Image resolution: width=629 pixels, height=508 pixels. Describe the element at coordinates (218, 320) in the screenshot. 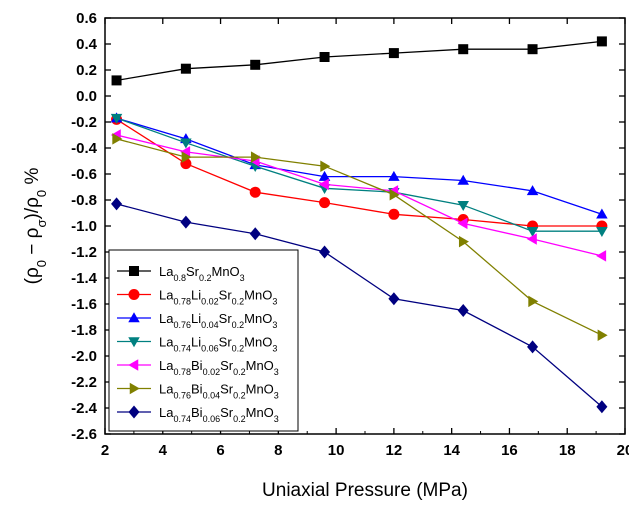

I see `legend-label: La0.76Li0.04Sr0.2MnO3` at that location.